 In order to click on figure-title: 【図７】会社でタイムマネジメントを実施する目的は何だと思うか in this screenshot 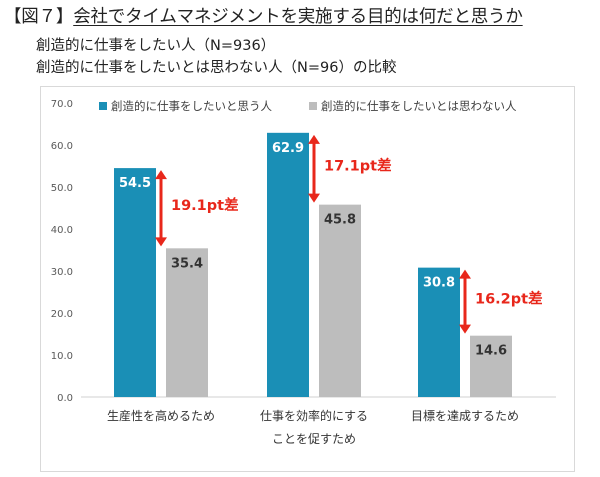, I will do `click(263, 15)`.